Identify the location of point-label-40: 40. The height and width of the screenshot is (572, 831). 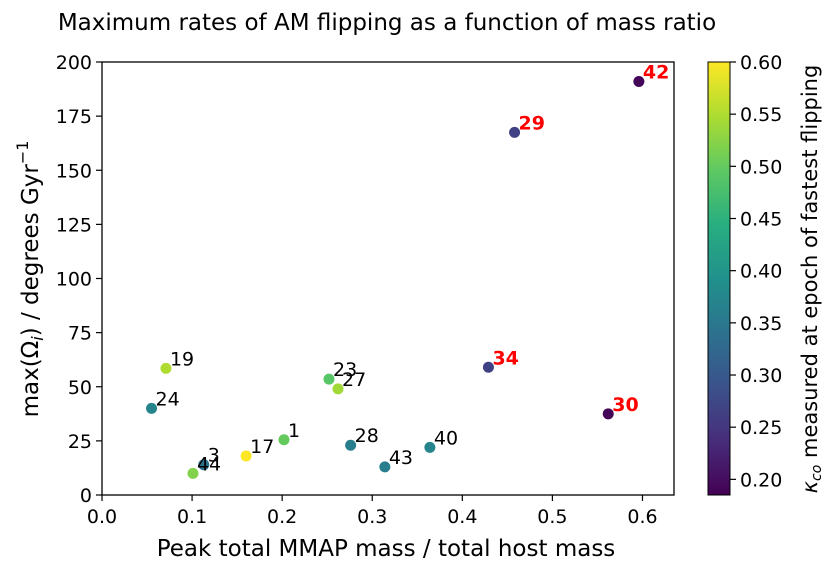
(446, 438).